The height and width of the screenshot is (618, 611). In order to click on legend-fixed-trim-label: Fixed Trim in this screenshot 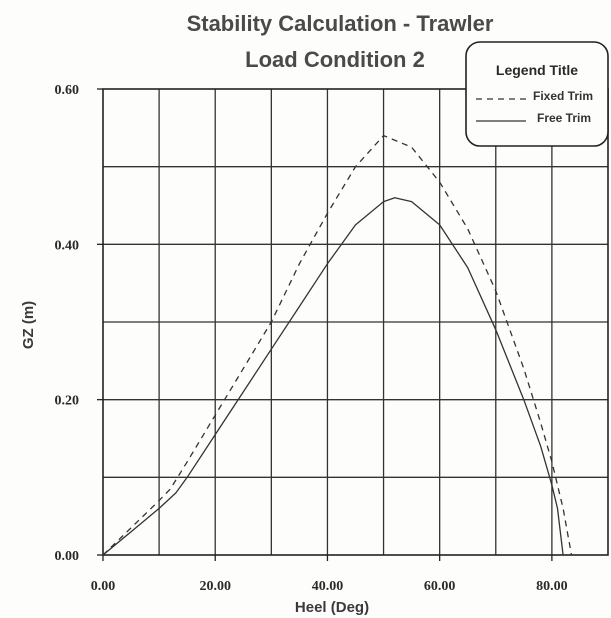, I will do `click(563, 96)`.